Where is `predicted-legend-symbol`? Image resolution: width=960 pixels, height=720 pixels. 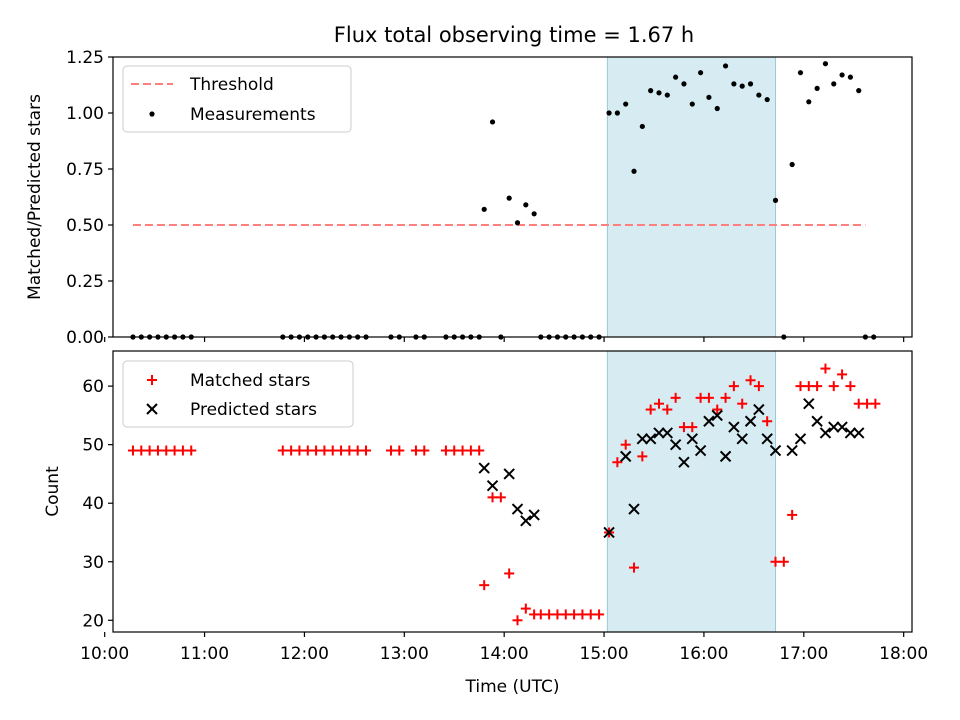
predicted-legend-symbol is located at coordinates (152, 409).